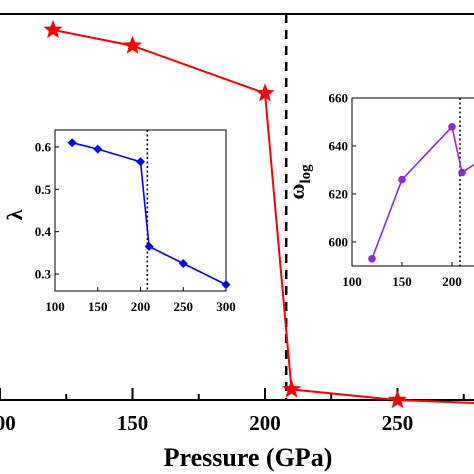  Describe the element at coordinates (43, 274) in the screenshot. I see `y-tick-label: 0.3` at that location.